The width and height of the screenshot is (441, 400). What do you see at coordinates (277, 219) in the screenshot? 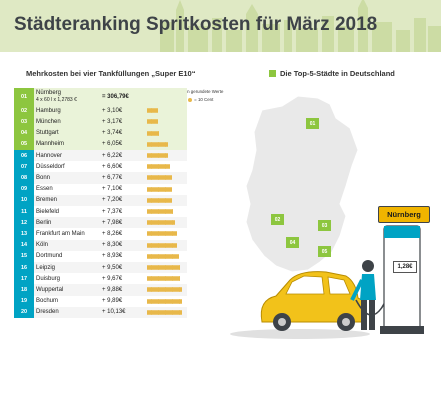
I see `map-badge: 02` at bounding box center [277, 219].